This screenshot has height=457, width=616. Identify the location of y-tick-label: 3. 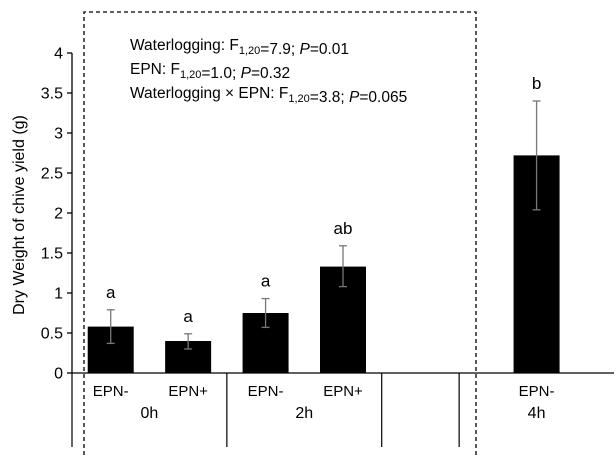
(58, 134).